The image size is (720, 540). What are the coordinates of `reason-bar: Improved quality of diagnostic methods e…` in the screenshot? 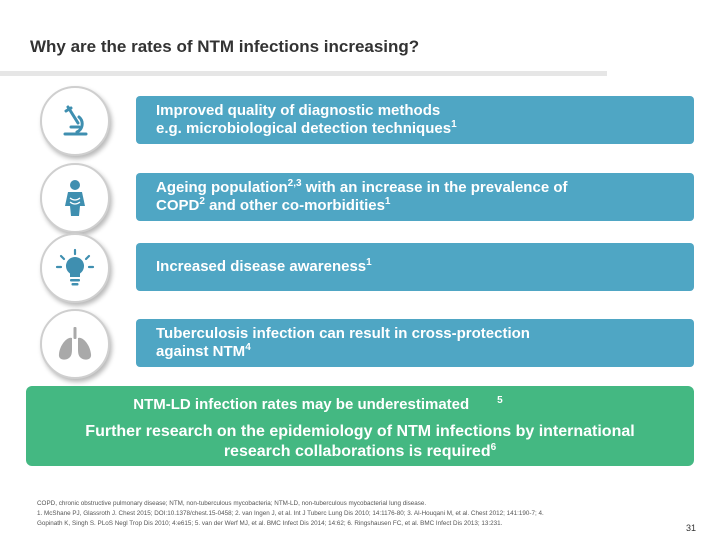 It's located at (415, 120).